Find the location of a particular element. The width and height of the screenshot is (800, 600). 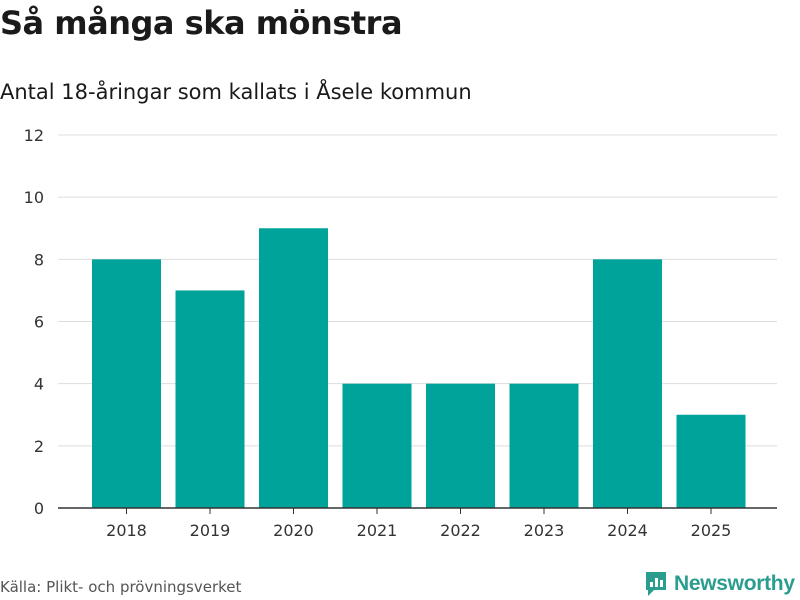

y-tick-label: 12 is located at coordinates (34, 135).